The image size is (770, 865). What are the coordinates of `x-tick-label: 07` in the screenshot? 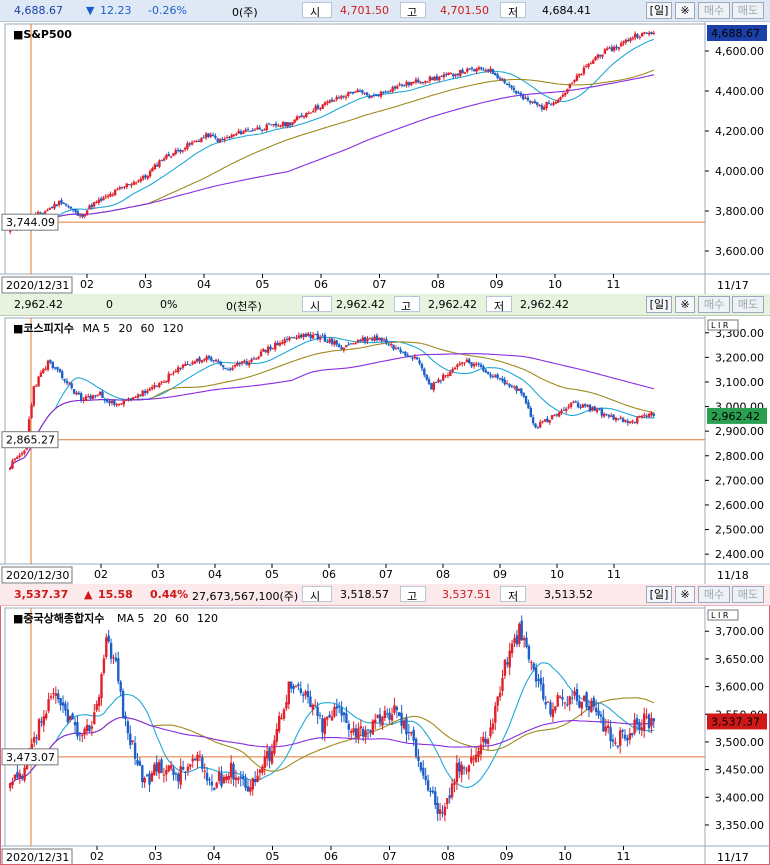 It's located at (390, 856).